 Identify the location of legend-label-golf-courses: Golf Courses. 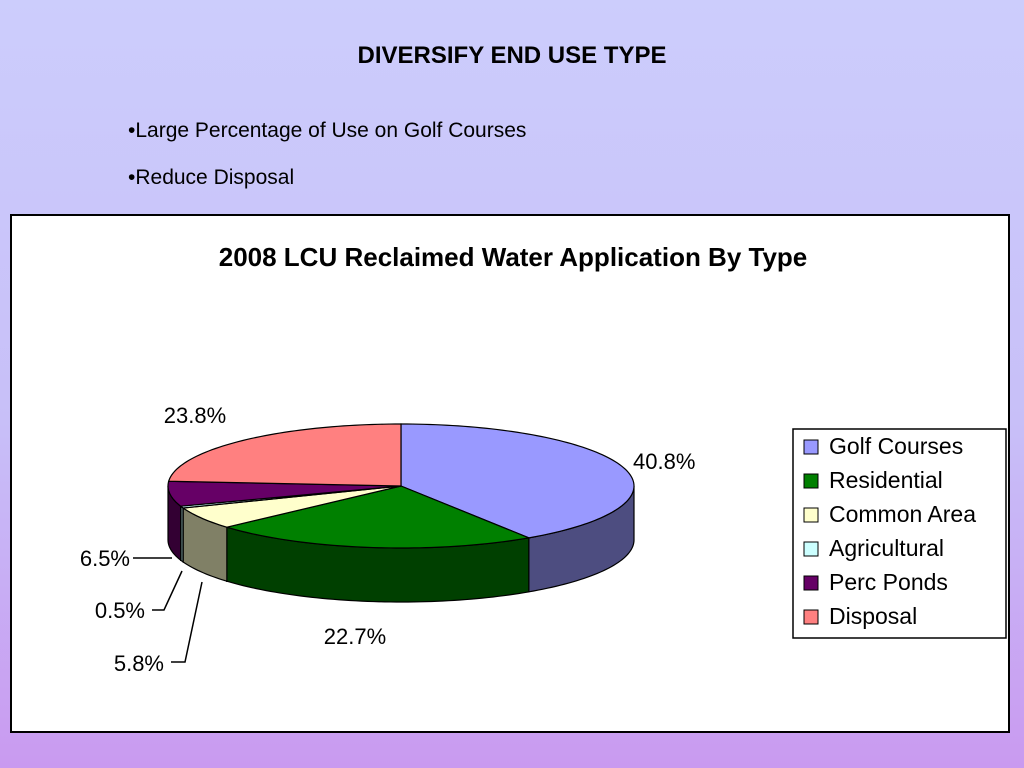
(896, 446).